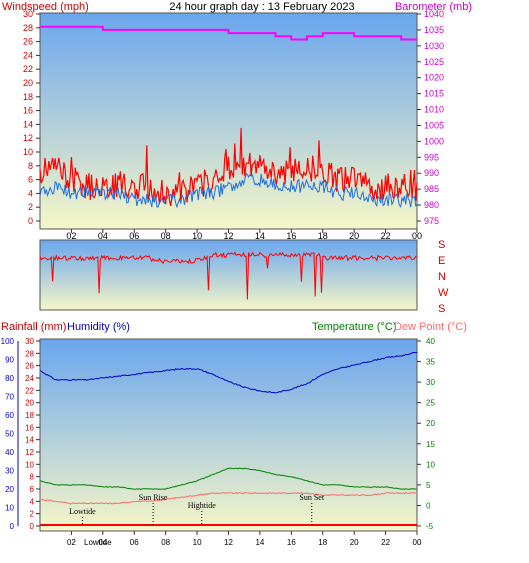  What do you see at coordinates (32, 489) in the screenshot?
I see `rain-y-tick-label: 6` at bounding box center [32, 489].